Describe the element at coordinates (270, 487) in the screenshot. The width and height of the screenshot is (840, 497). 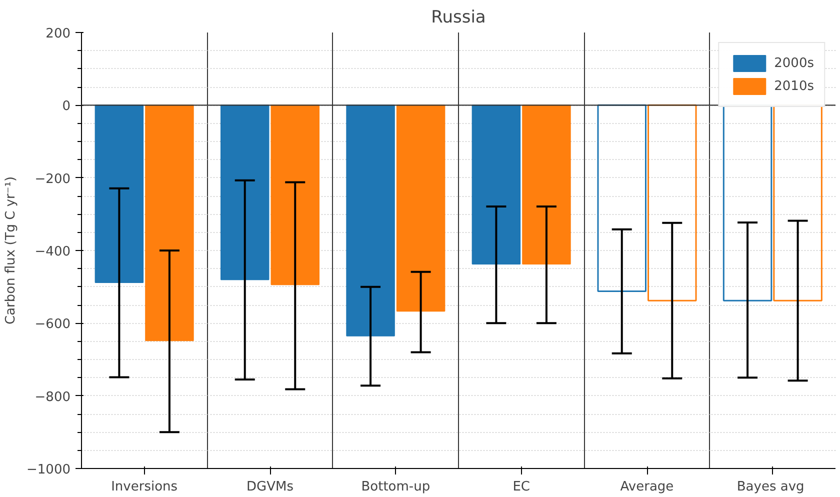
I see `x-tick-label: DGVMs` at that location.